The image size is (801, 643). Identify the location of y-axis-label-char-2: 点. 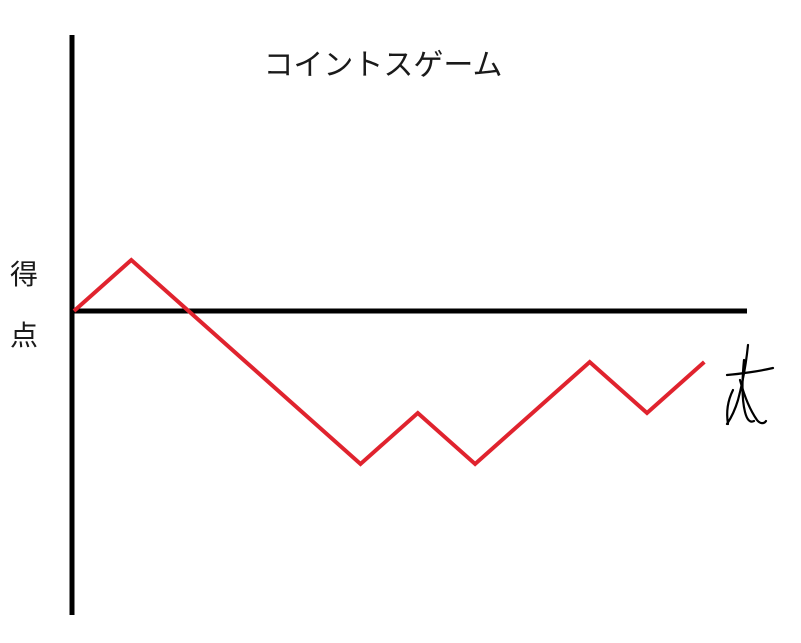
(24, 335).